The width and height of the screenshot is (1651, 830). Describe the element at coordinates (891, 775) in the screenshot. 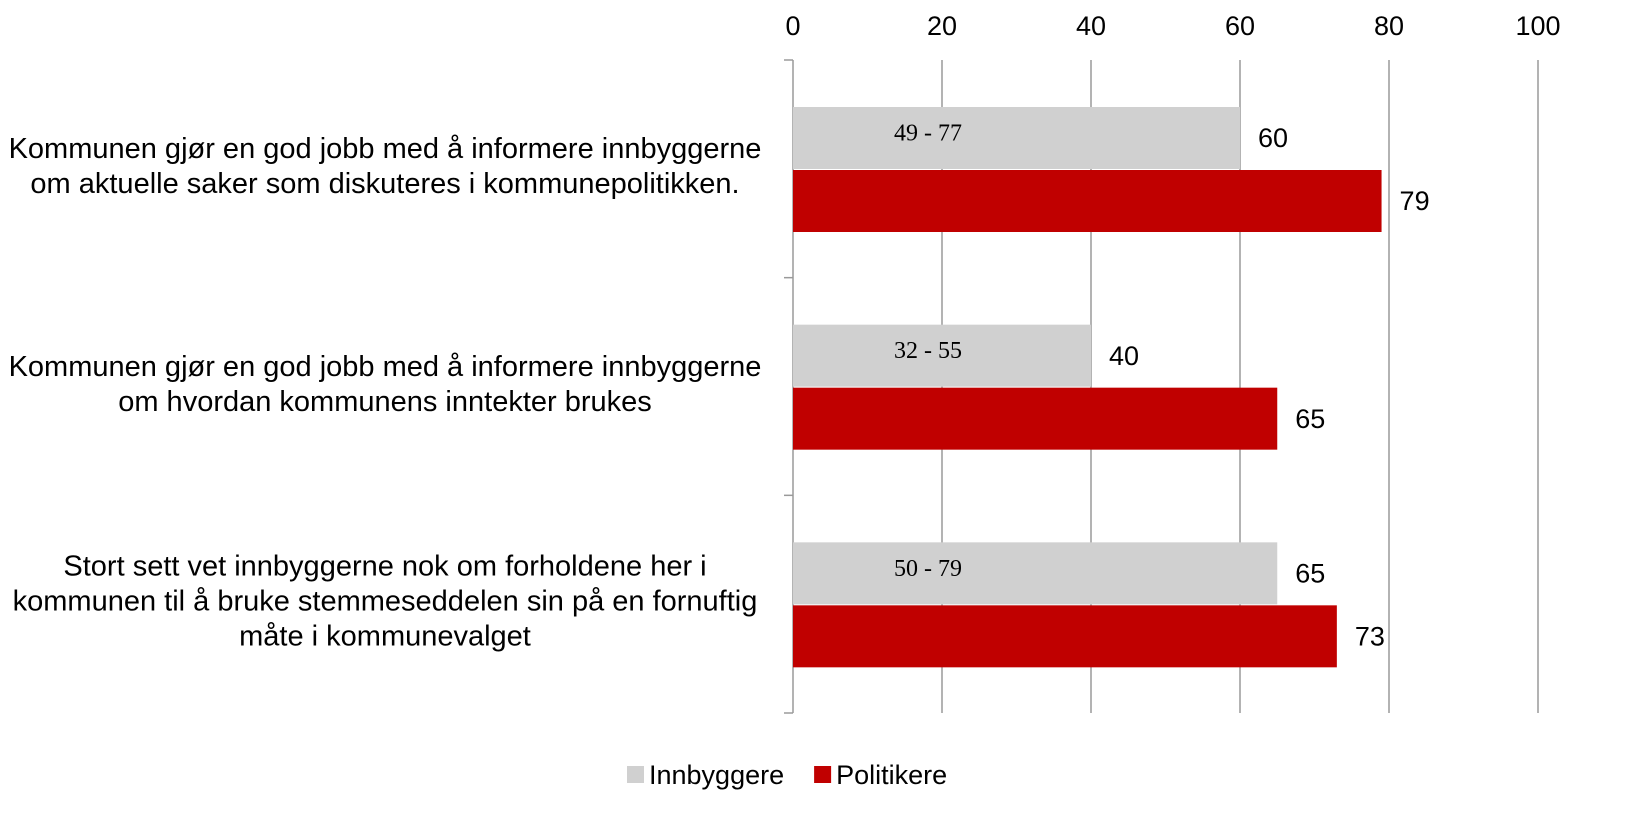

I see `legend-label: Politikere` at that location.